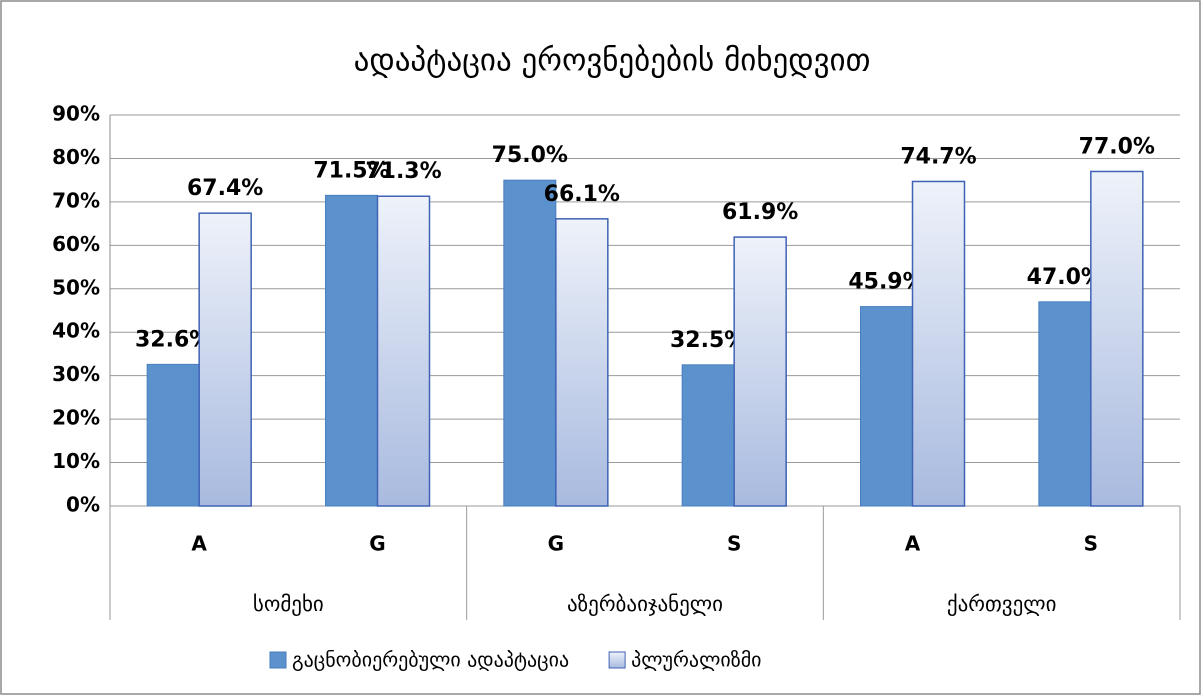 This screenshot has width=1203, height=697. What do you see at coordinates (430, 660) in the screenshot?
I see `legend-label: გაცნობიერებული ადაპტაცია` at bounding box center [430, 660].